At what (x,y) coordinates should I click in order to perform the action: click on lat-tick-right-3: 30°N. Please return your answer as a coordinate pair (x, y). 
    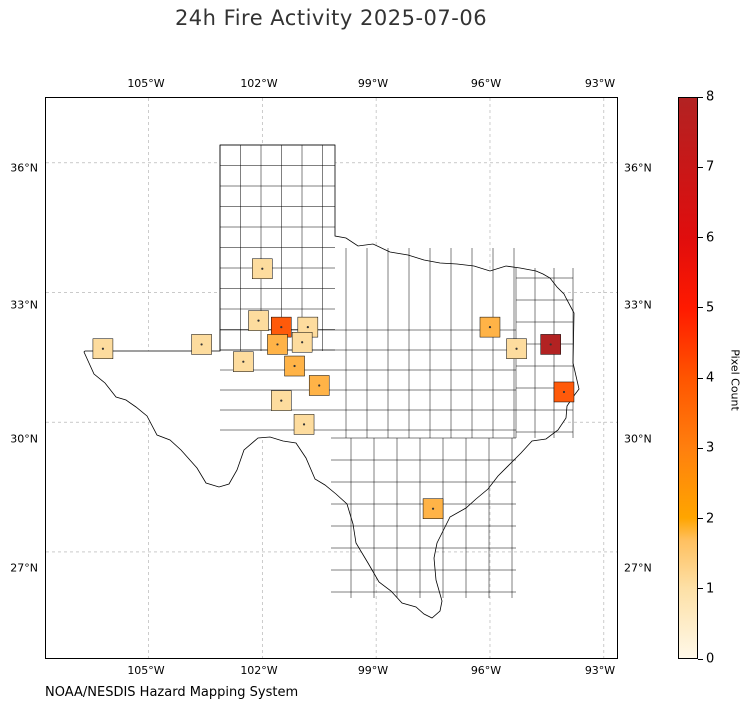
    Looking at the image, I should click on (638, 439).